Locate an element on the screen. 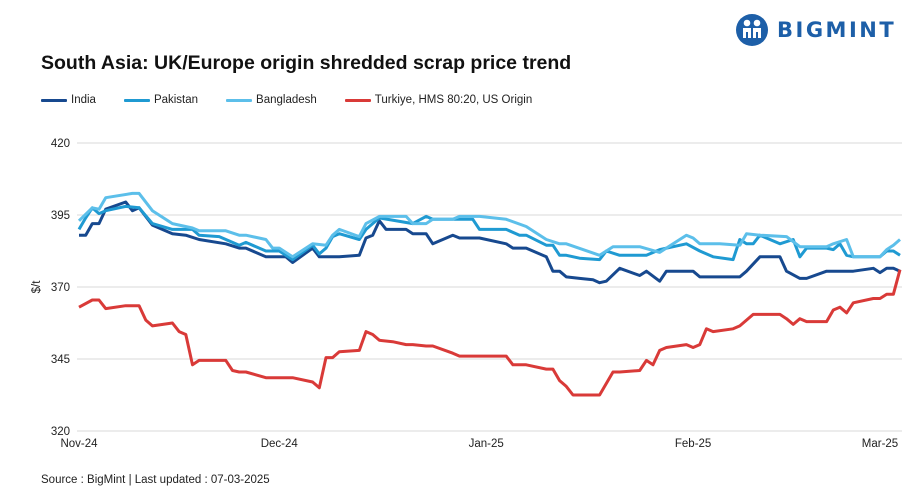  legend-item-turkiye: Turkiye, HMS 80:20, US Origin is located at coordinates (438, 100).